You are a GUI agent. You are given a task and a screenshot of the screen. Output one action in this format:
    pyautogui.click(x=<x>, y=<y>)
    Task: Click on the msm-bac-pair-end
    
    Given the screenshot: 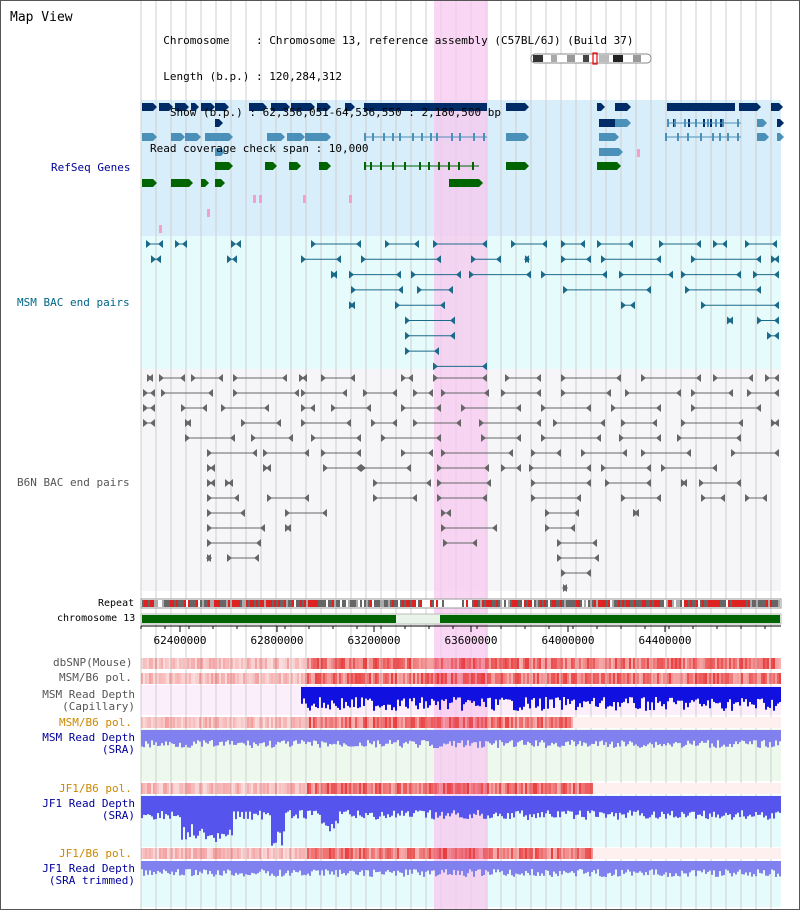 What is the action you would take?
    pyautogui.click(x=776, y=305)
    